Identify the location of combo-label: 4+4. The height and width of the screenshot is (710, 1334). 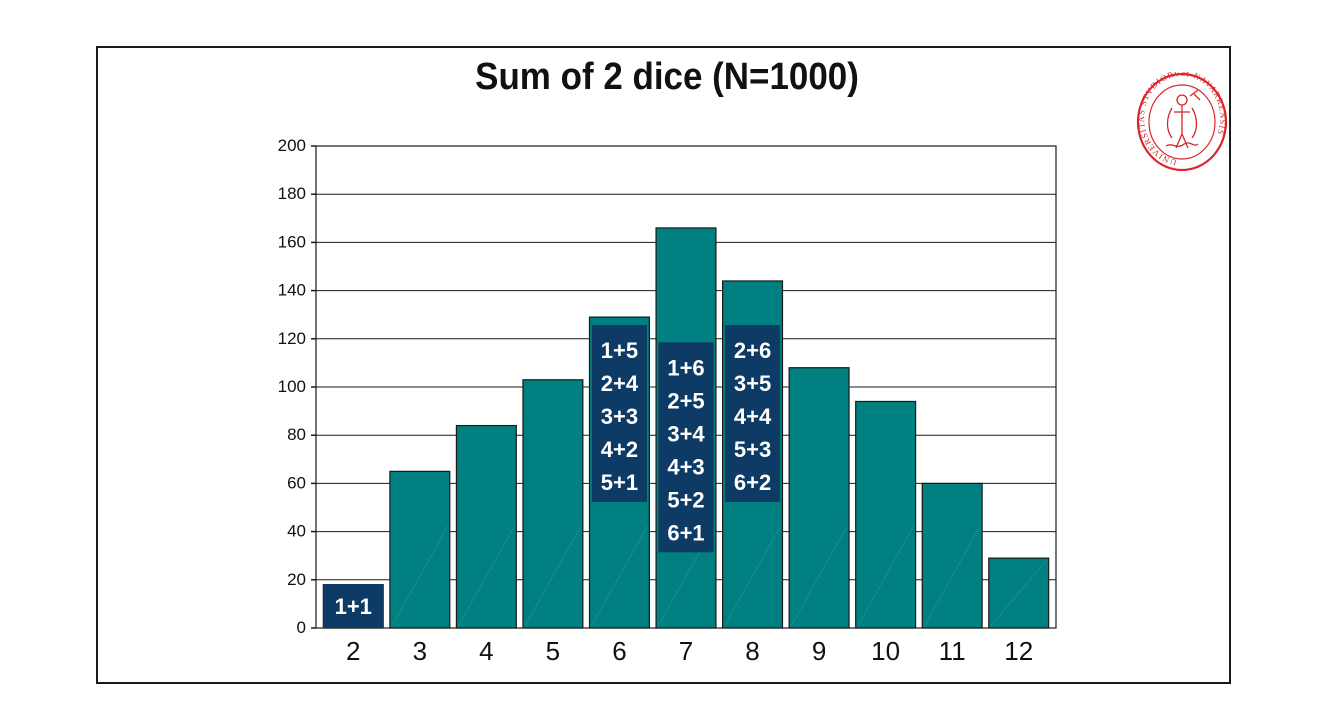
(753, 416).